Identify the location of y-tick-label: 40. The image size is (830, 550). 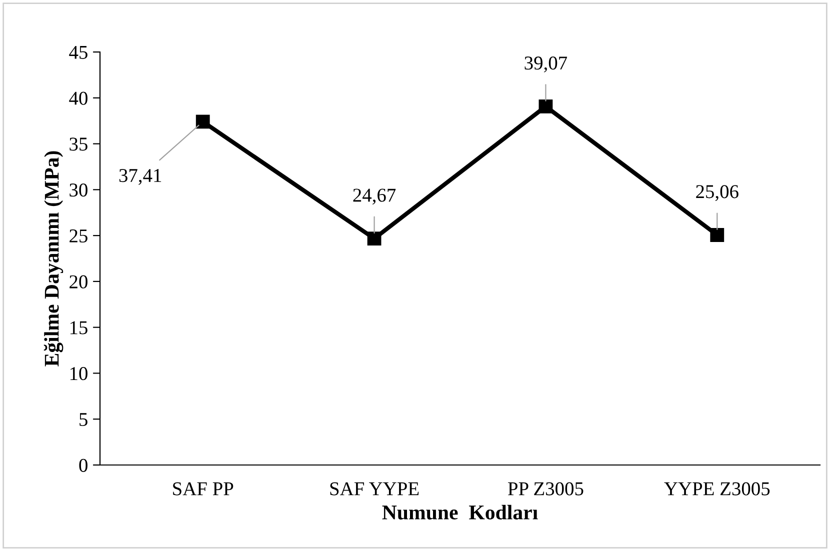
(78, 98).